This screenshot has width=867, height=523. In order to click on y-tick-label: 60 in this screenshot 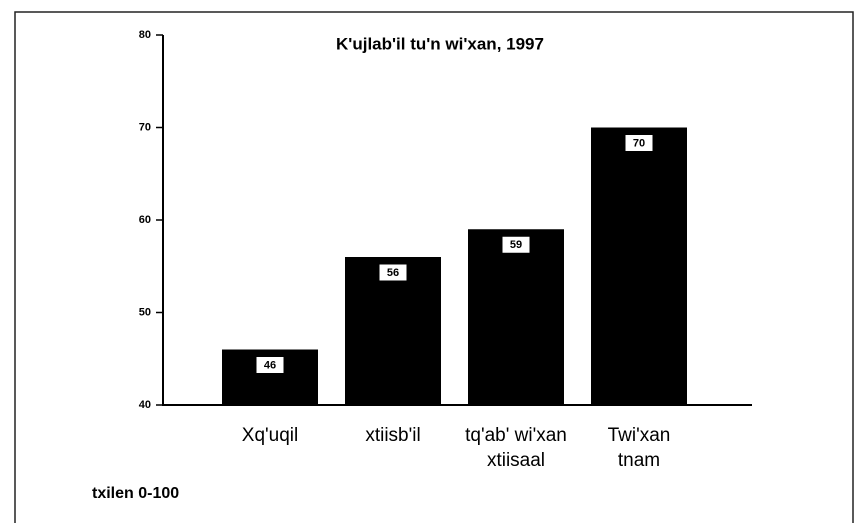, I will do `click(145, 220)`.